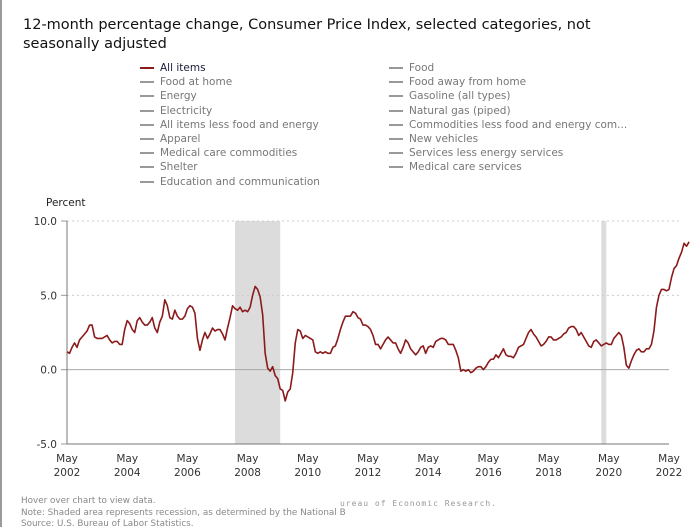 Image resolution: width=691 pixels, height=531 pixels. I want to click on legend-item-medical-care-commodities: Medical care commodities, so click(230, 153).